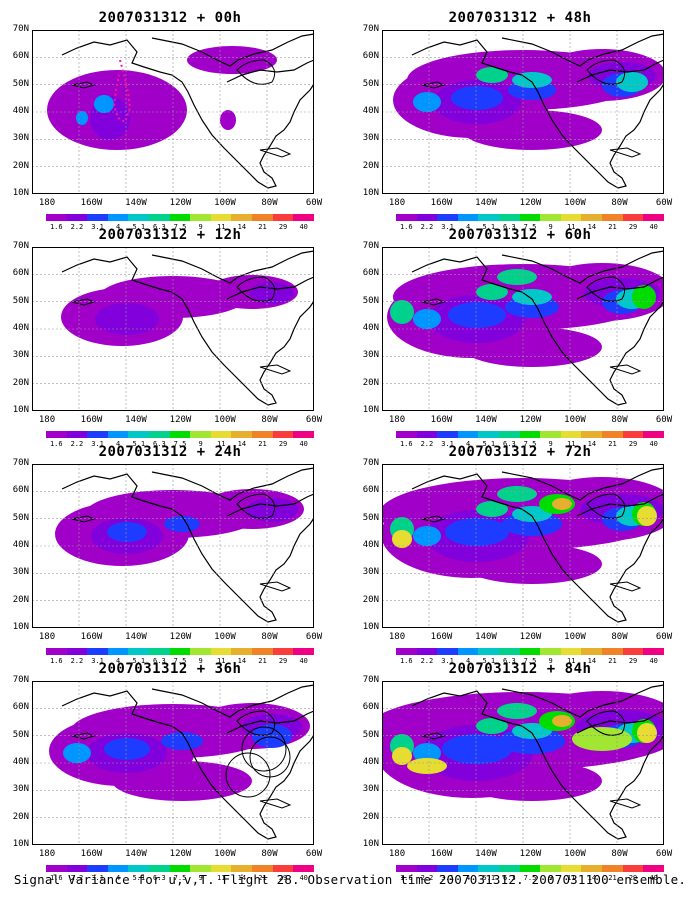 The image size is (700, 900). Describe the element at coordinates (520, 669) in the screenshot. I see `panel-title: 2007031312 + 84h` at that location.